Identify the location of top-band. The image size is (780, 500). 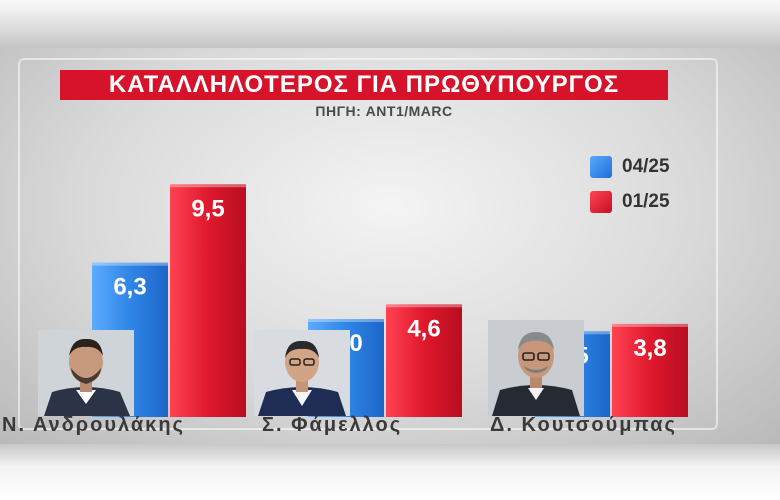
(390, 24).